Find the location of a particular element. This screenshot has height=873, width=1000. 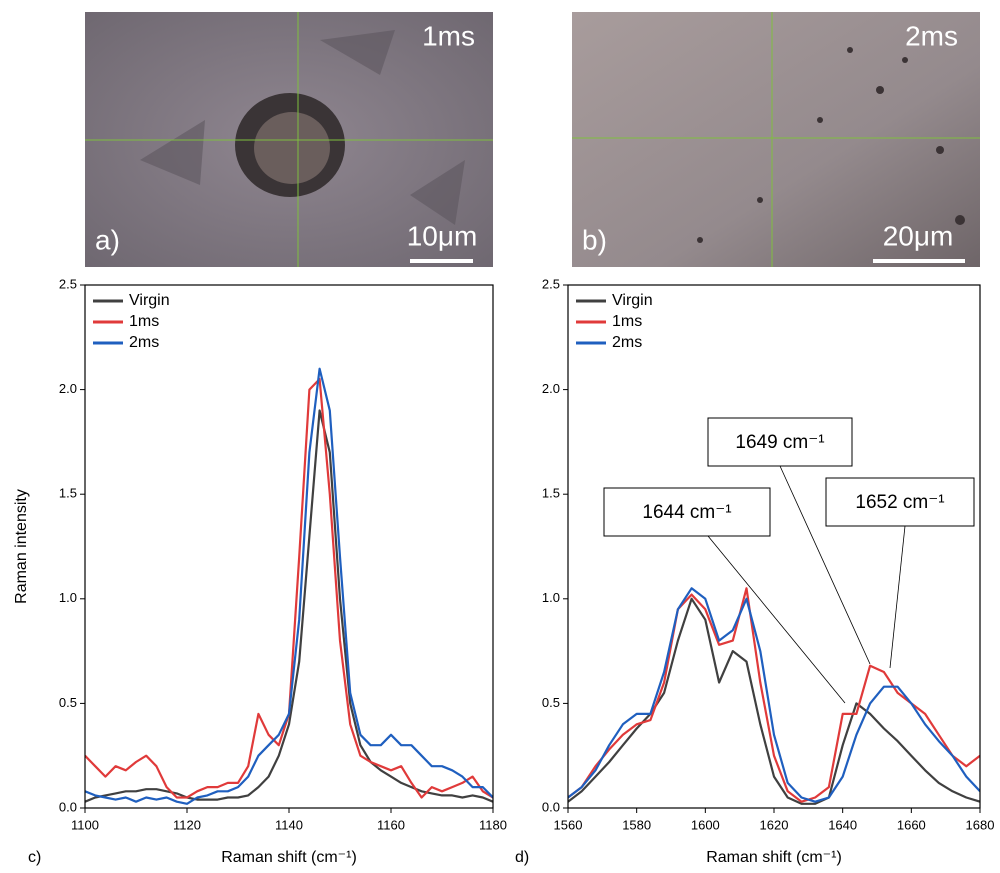

x-tick-label: 1600 is located at coordinates (705, 824).